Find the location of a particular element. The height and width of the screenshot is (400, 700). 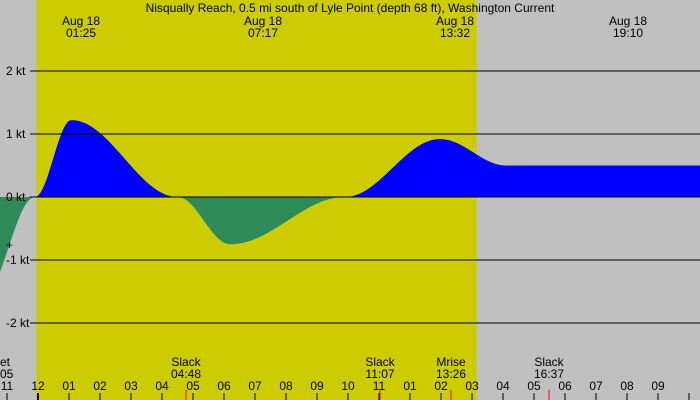

edge-label: et is located at coordinates (5, 362).